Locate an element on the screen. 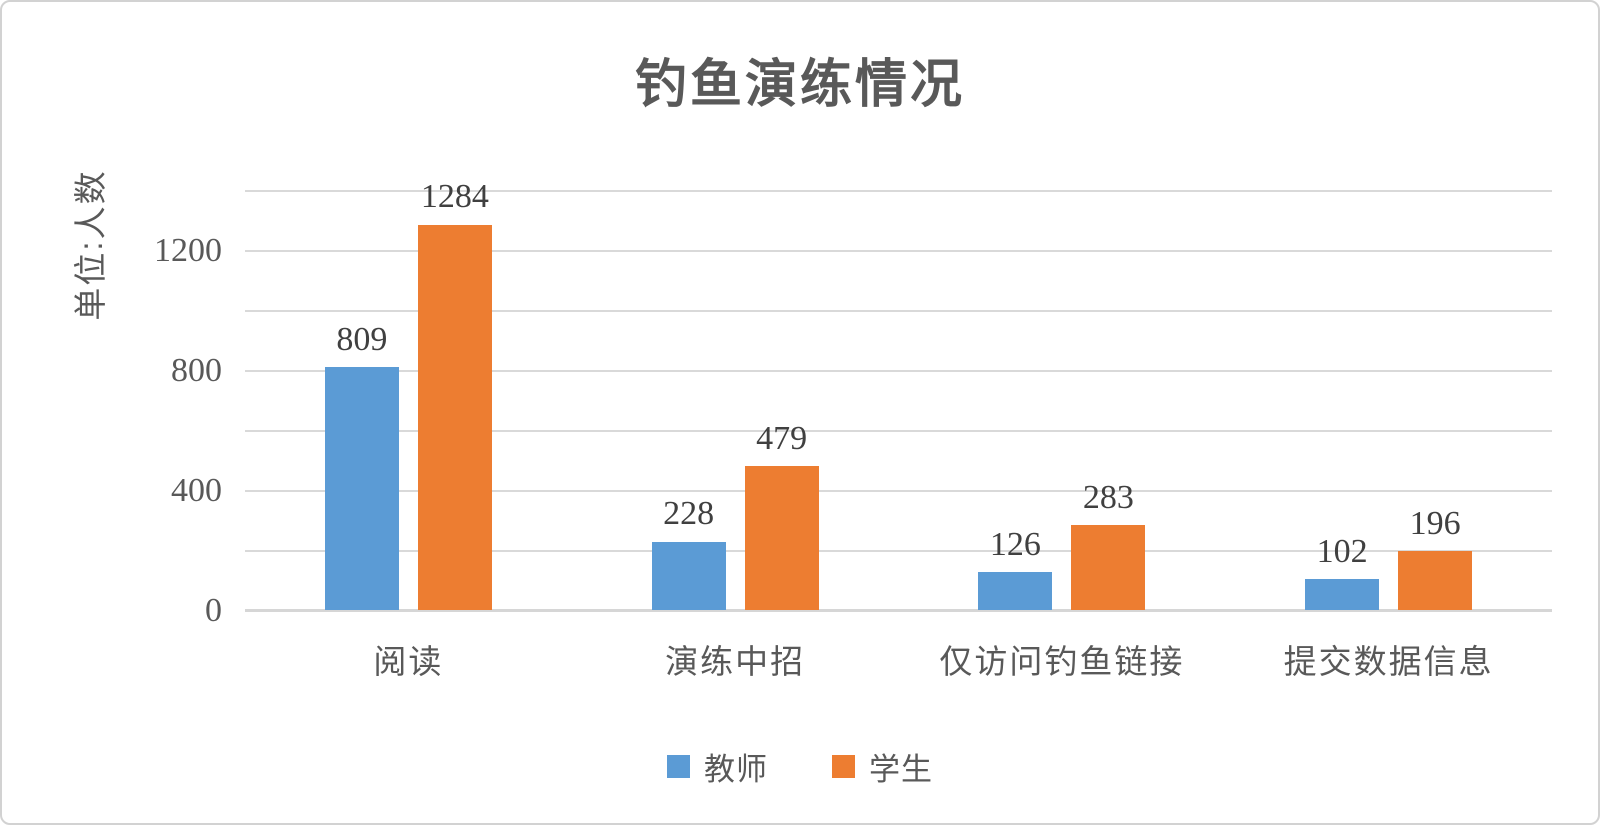  legend-item-1: 学生 is located at coordinates (882, 766).